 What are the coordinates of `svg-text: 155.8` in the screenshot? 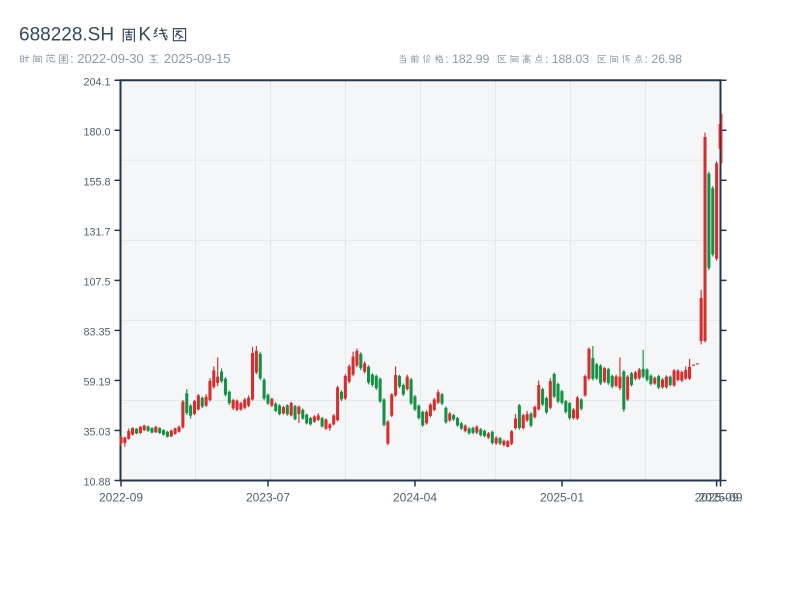 It's located at (96, 183).